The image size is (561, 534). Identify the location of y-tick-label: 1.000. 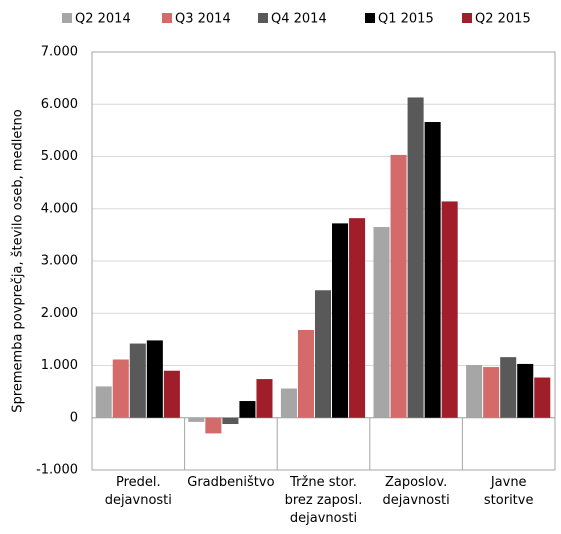
(59, 365).